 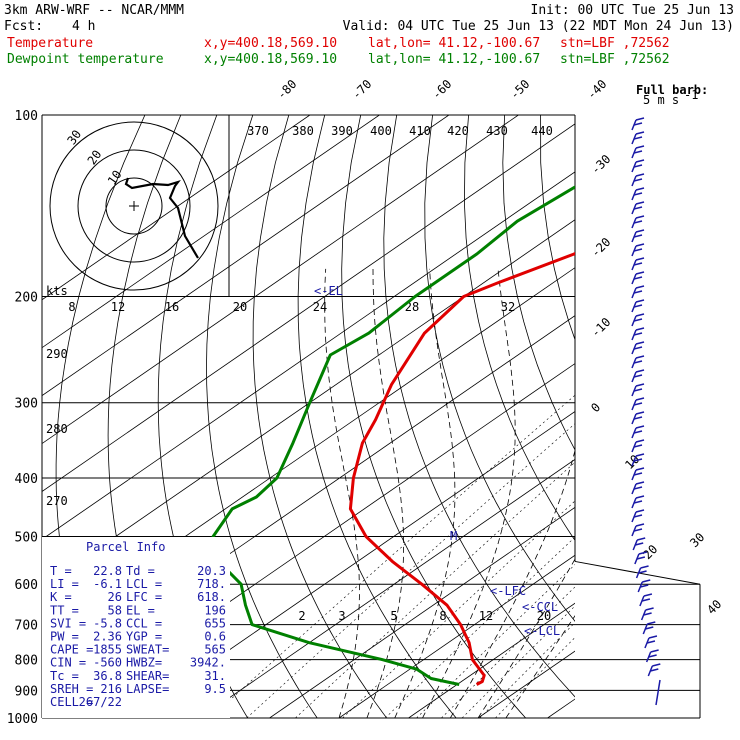 I want to click on parcel-info-cell: 31., so click(x=215, y=676).